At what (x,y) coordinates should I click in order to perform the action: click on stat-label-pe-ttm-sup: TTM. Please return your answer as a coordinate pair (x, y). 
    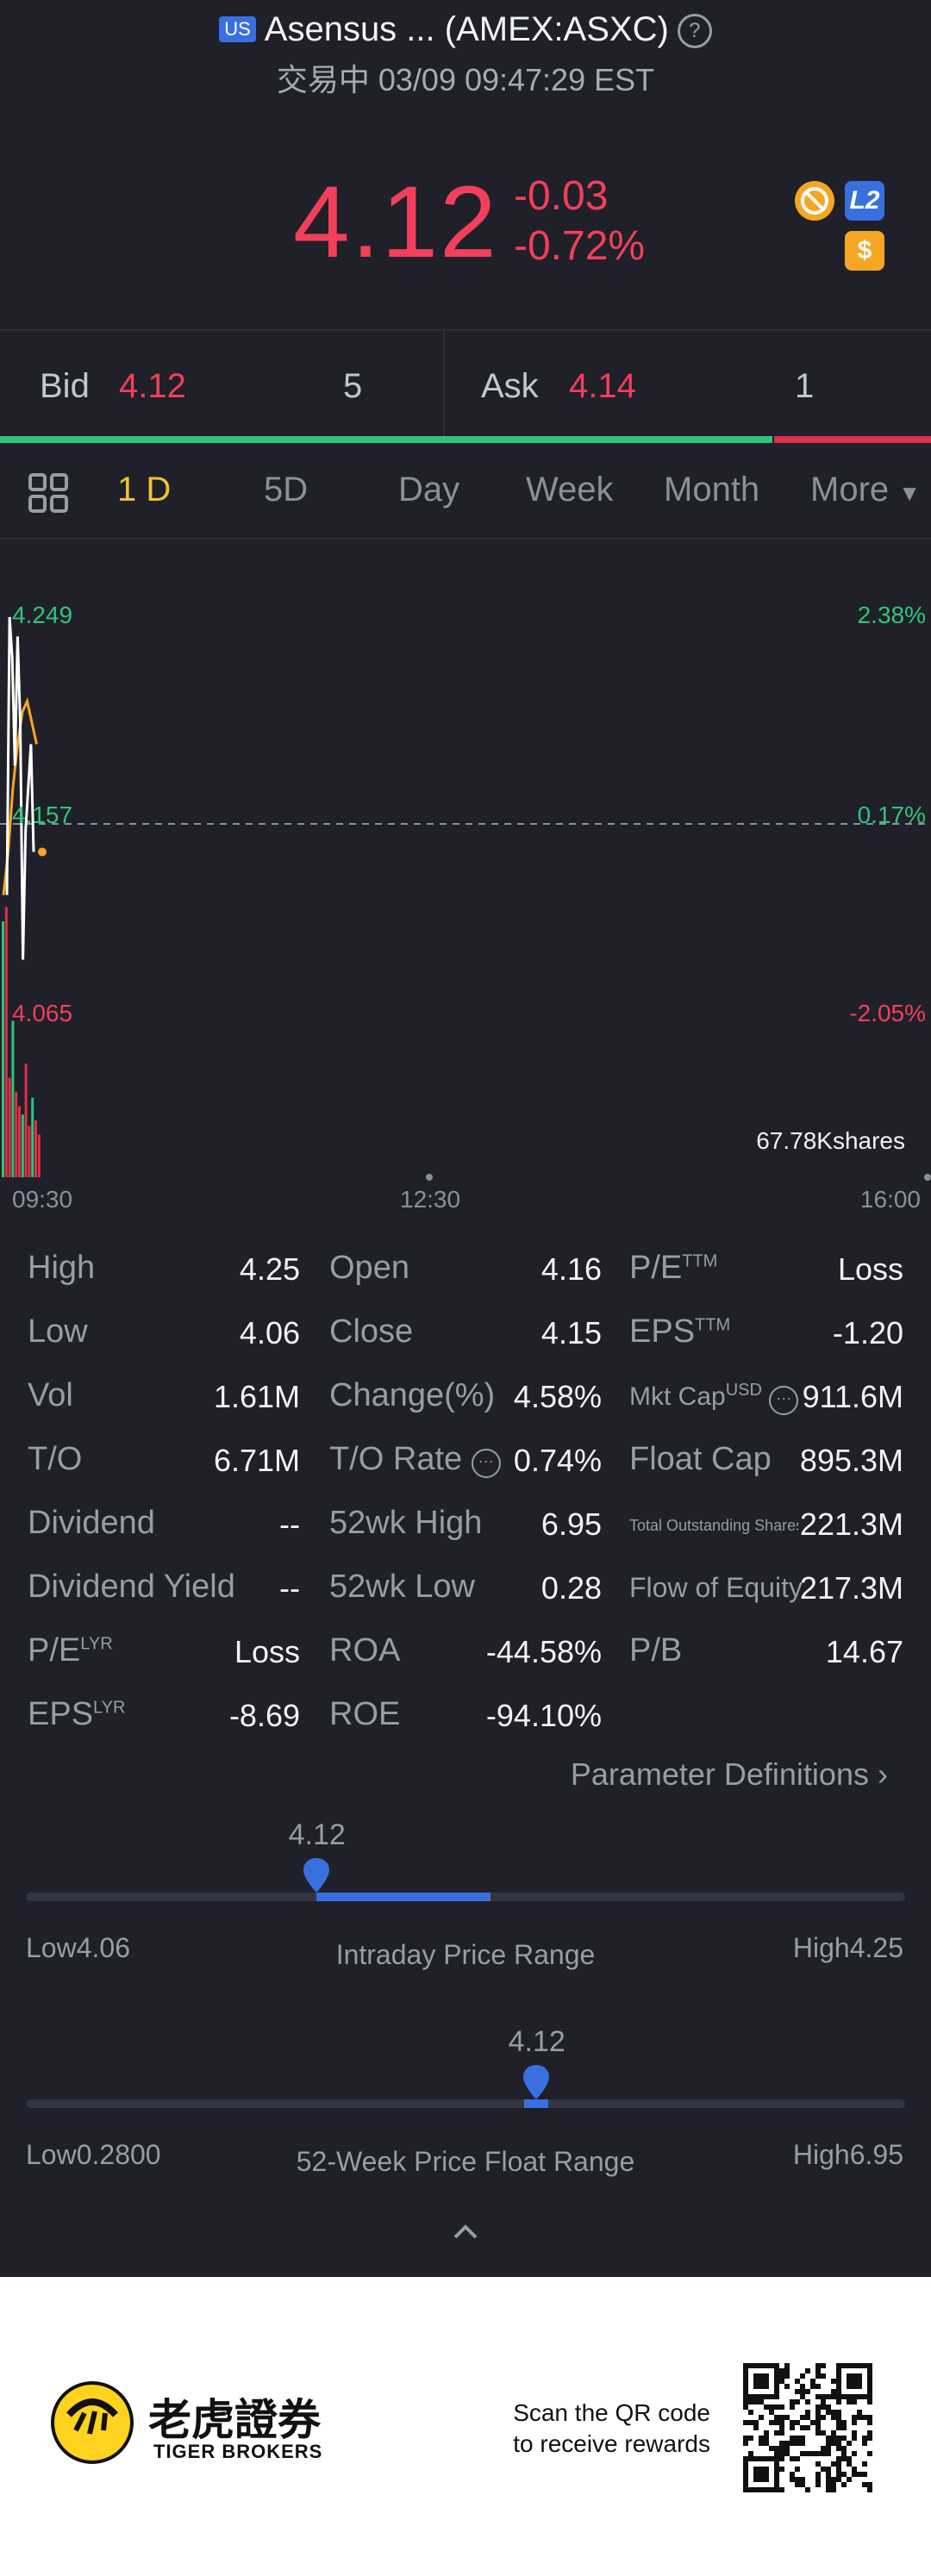
    Looking at the image, I should click on (700, 1261).